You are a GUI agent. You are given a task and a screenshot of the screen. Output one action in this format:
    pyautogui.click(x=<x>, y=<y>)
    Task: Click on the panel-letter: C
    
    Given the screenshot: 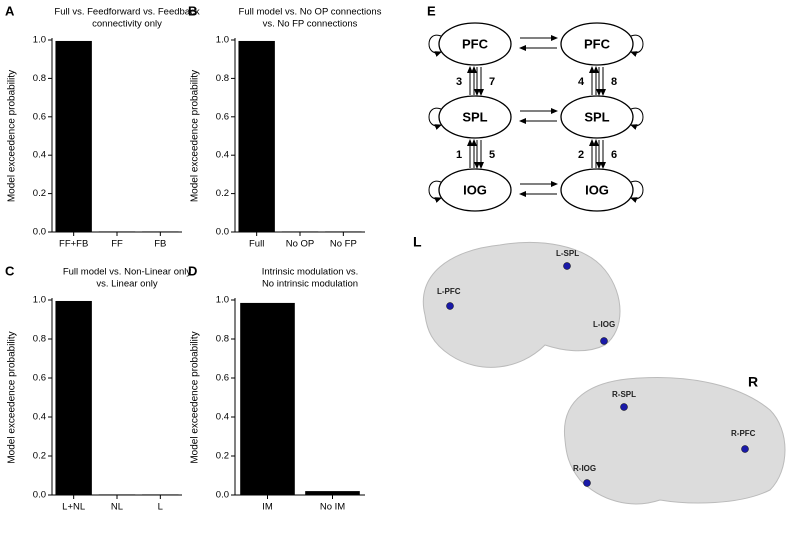 What is the action you would take?
    pyautogui.click(x=10, y=270)
    